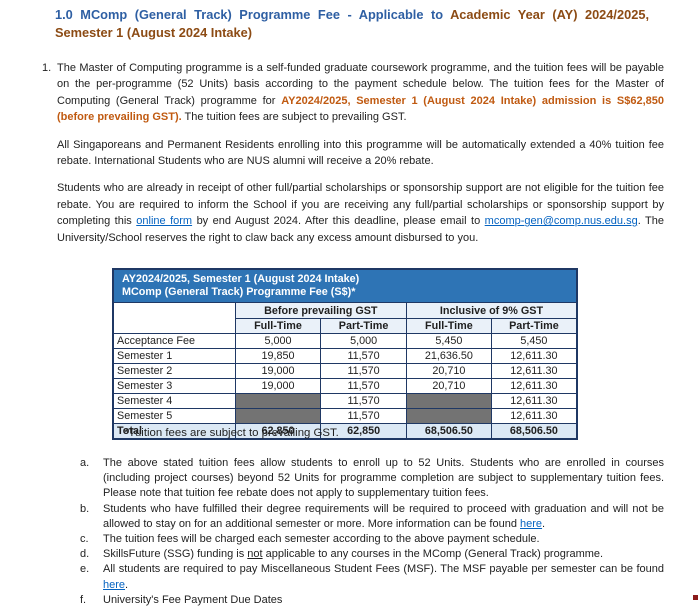 The width and height of the screenshot is (699, 608). What do you see at coordinates (491, 310) in the screenshot?
I see `group-header-inclusive-gst: Inclusive of 9% GST` at bounding box center [491, 310].